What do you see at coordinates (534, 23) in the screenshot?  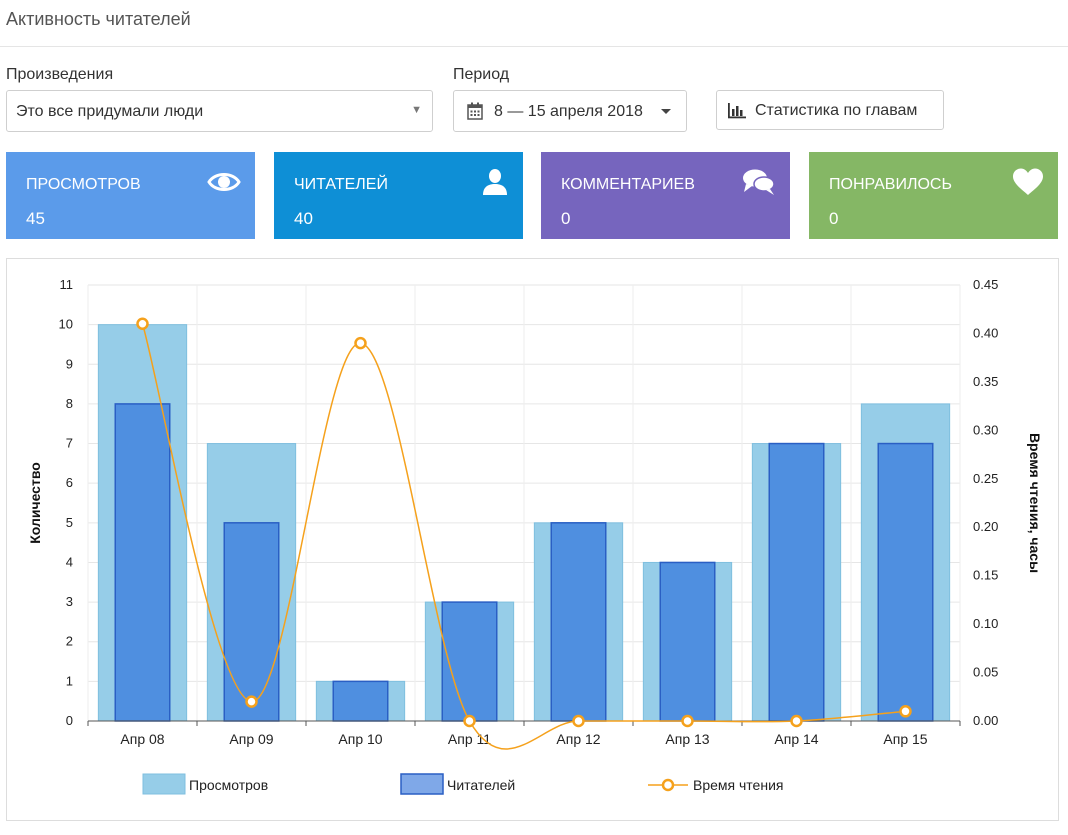 I see `page-header: Активность читателей` at bounding box center [534, 23].